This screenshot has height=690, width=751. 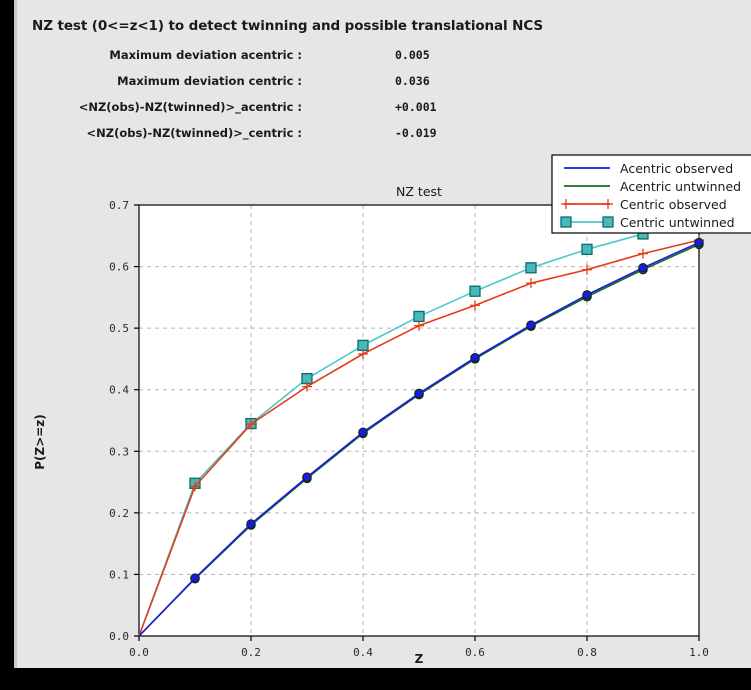 I want to click on y-axis-title: P(Z>=z), so click(x=40, y=442).